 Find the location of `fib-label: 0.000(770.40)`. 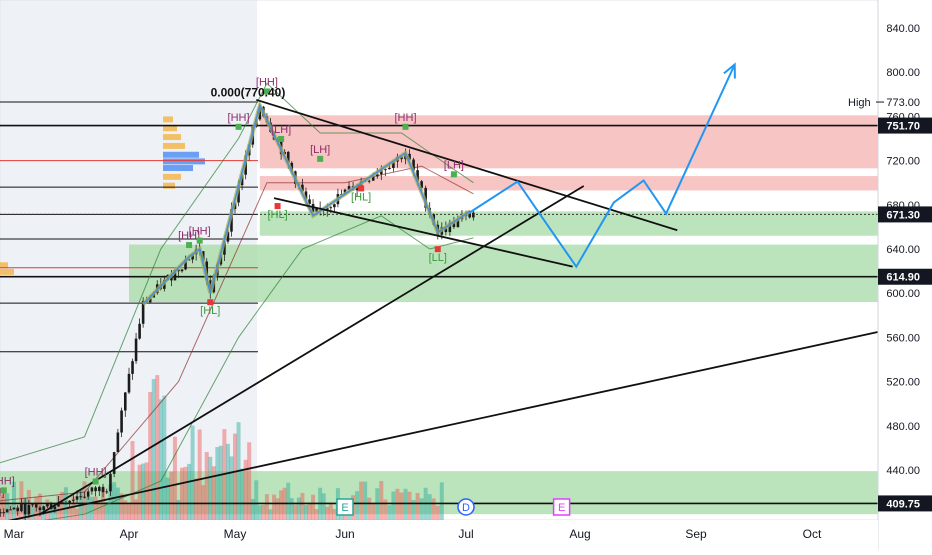

fib-label: 0.000(770.40) is located at coordinates (248, 93).